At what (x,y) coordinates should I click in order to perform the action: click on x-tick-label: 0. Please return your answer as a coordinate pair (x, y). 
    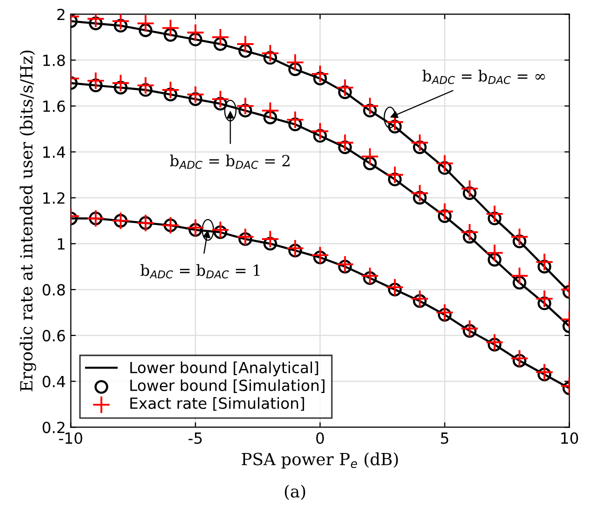
    Looking at the image, I should click on (320, 438).